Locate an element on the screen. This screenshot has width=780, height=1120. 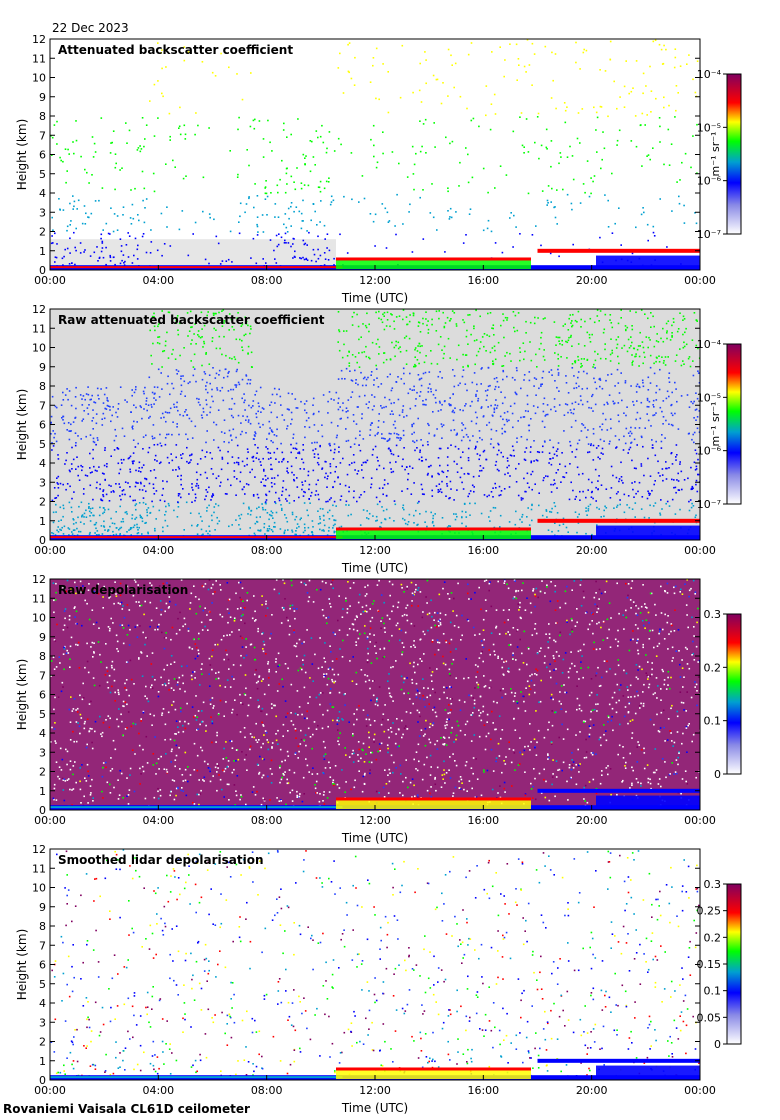
cloud-layer-evening is located at coordinates (648, 262).